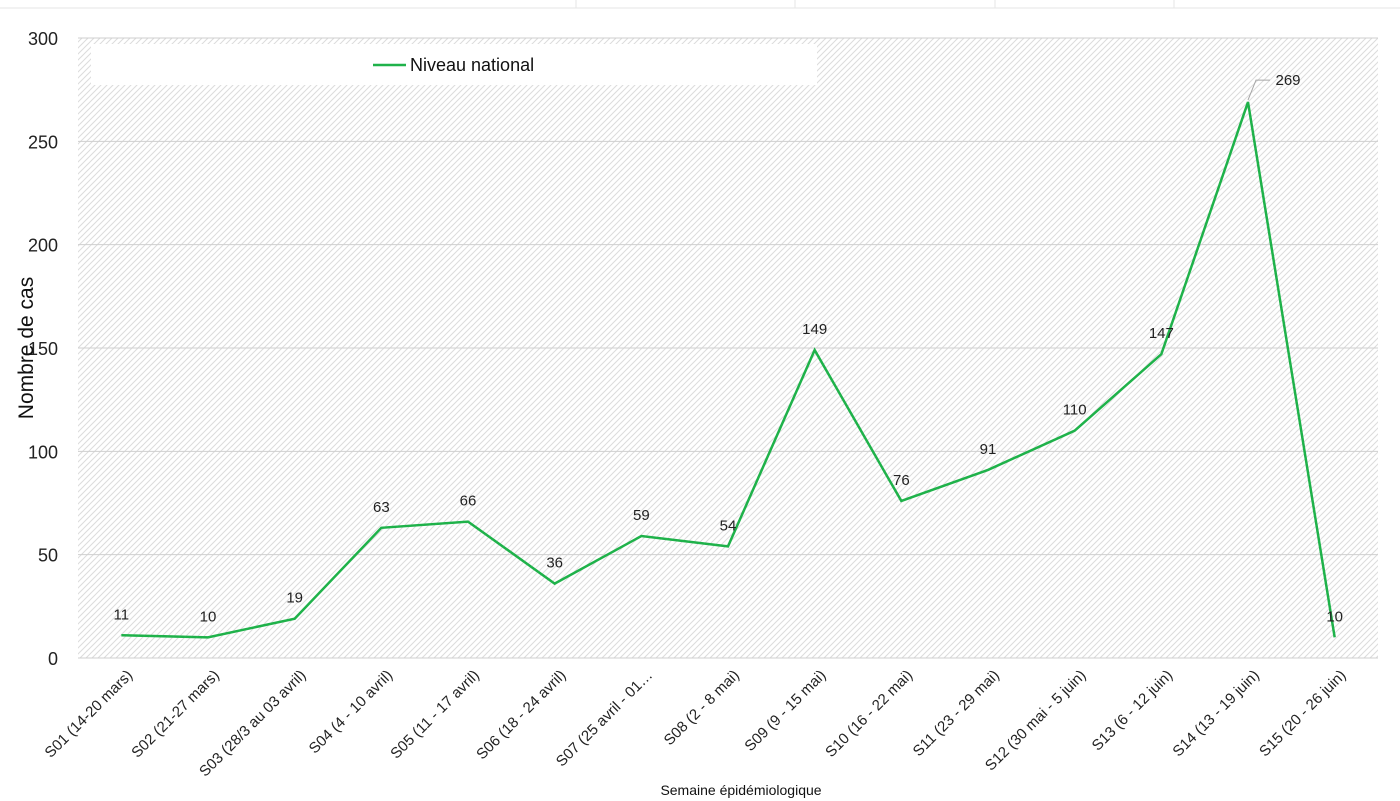 This screenshot has width=1400, height=801. Describe the element at coordinates (48, 556) in the screenshot. I see `y-tick-label: 50` at that location.